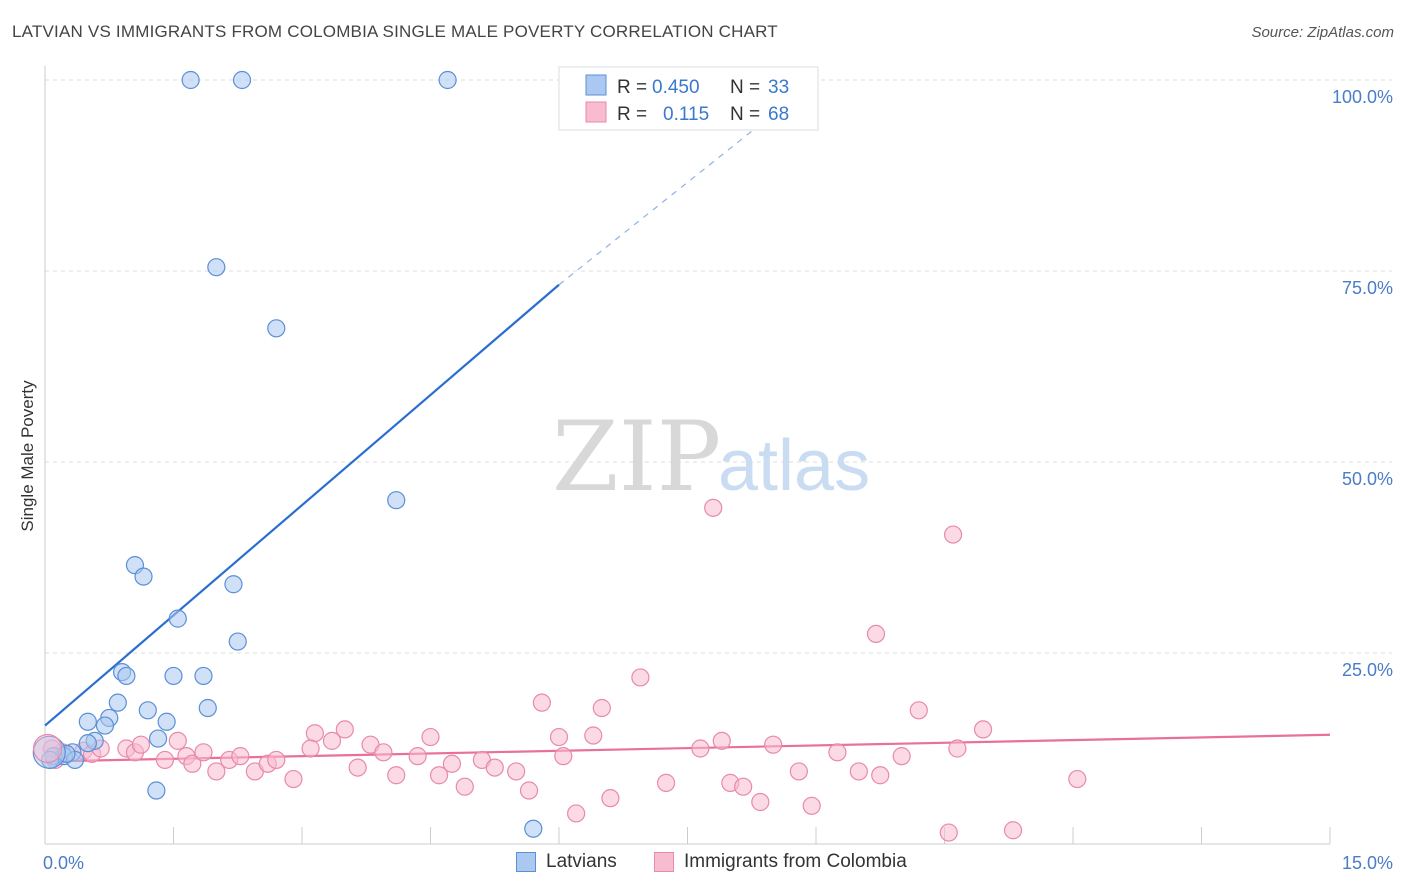 The height and width of the screenshot is (892, 1406). I want to click on legend-r-label-colombia: R =, so click(632, 114).